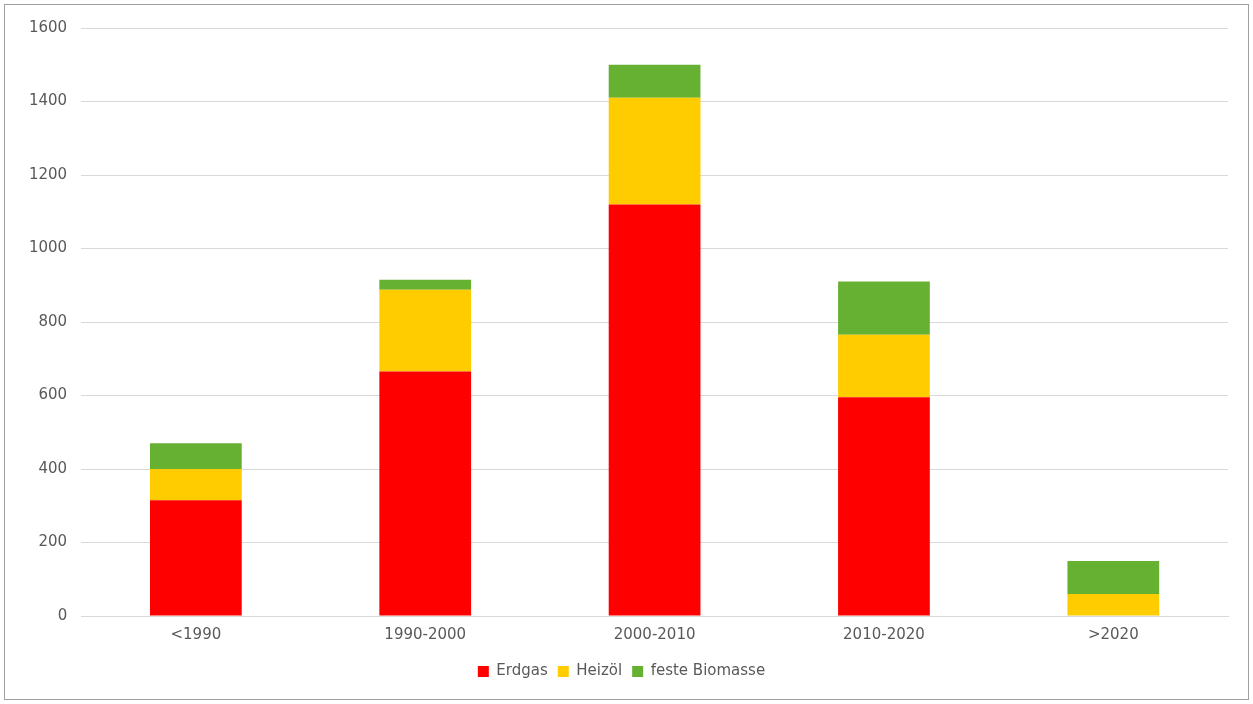 This screenshot has height=704, width=1253. What do you see at coordinates (48, 100) in the screenshot?
I see `y-tick-label: 1400` at bounding box center [48, 100].